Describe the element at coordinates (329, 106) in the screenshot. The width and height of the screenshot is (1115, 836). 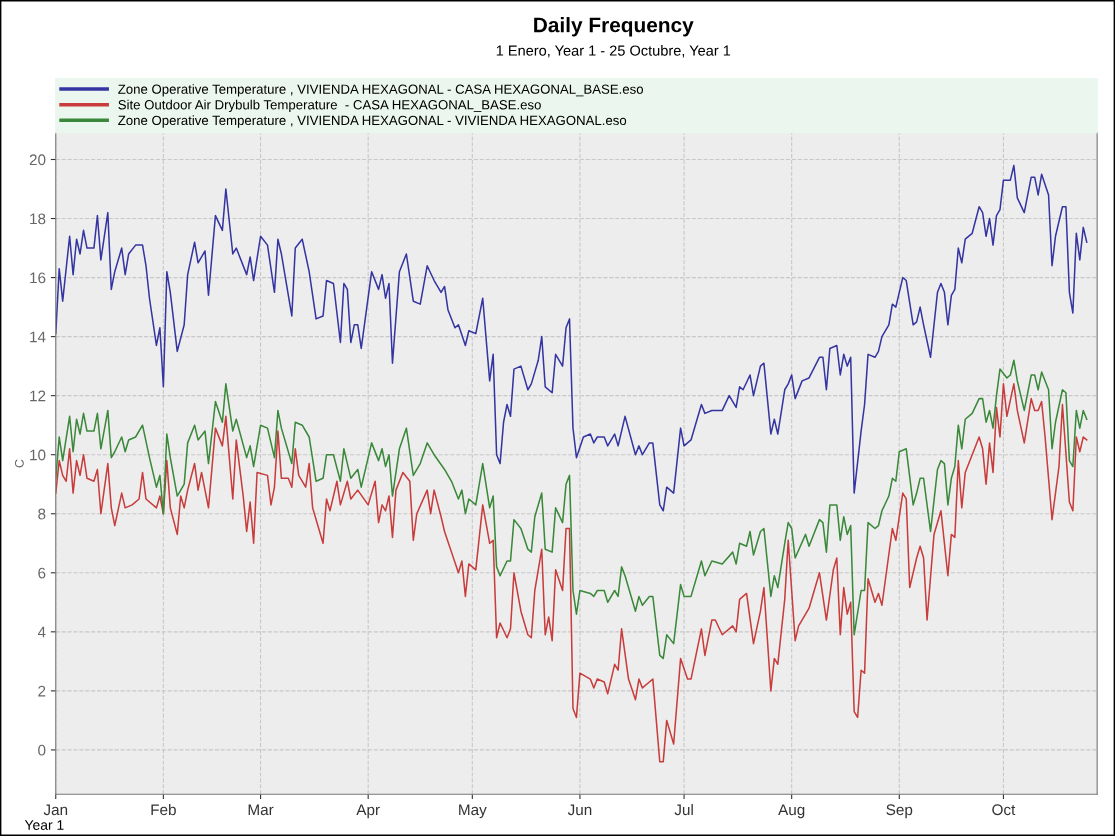
I see `legend-label: Site Outdoor Air Drybulb Temperature - CASA HEXAGONAL_BASE.eso` at that location.